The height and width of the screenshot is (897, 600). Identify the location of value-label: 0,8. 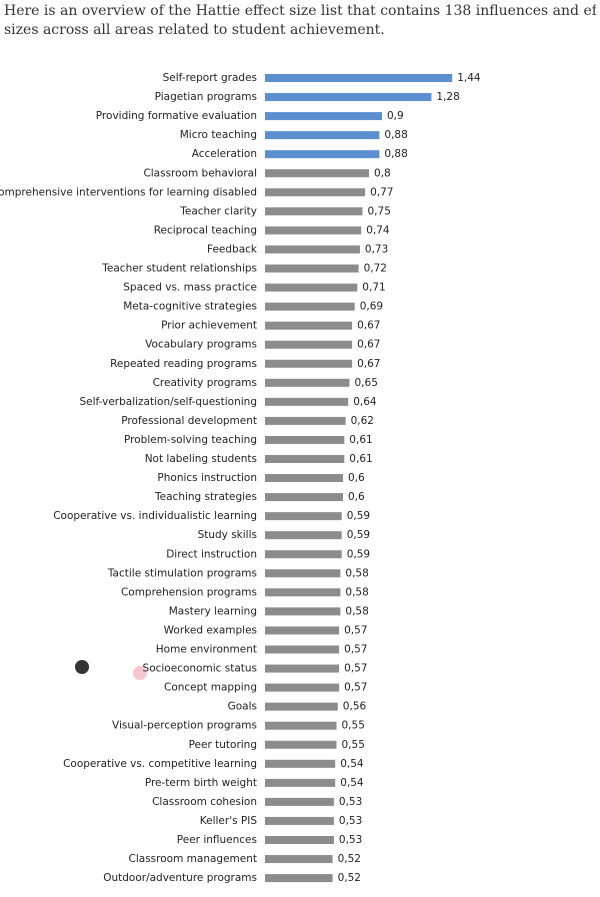
(382, 173).